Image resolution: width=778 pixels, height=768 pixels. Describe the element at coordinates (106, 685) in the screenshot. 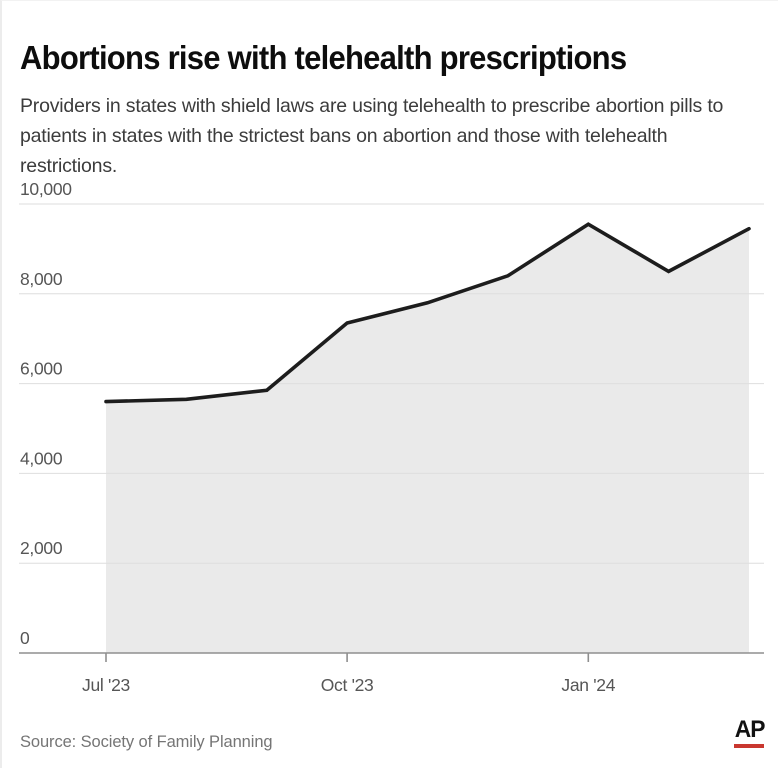

I see `x-tick-label: Jul '23` at that location.